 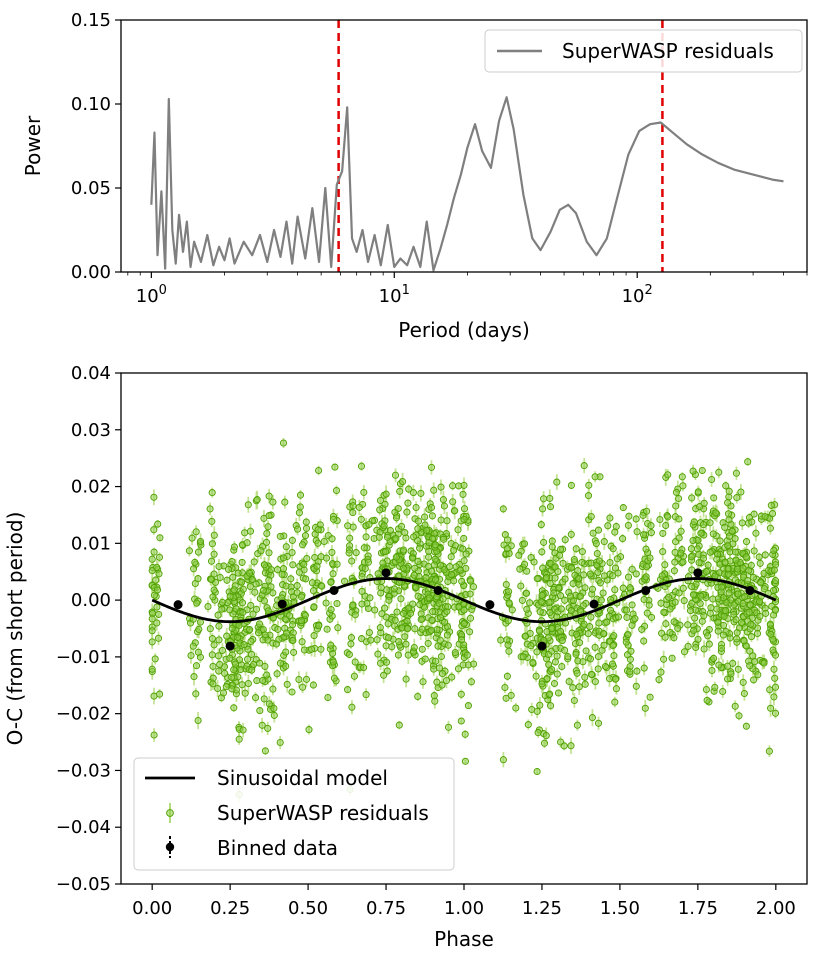 I want to click on periodogram-ytick-label-1: 0.00, so click(x=91, y=272).